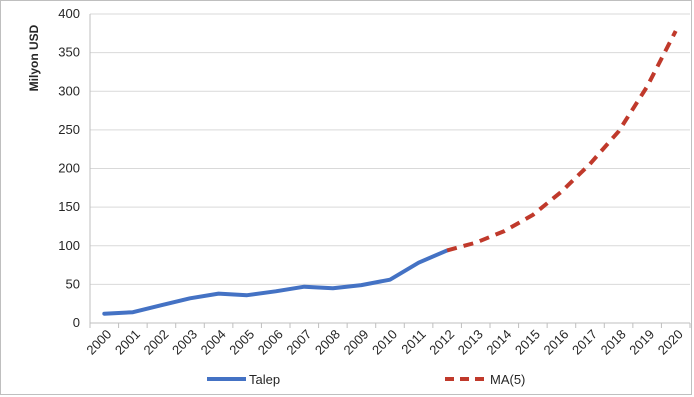 This screenshot has height=397, width=694. Describe the element at coordinates (69, 168) in the screenshot. I see `y-tick-label: 200` at that location.